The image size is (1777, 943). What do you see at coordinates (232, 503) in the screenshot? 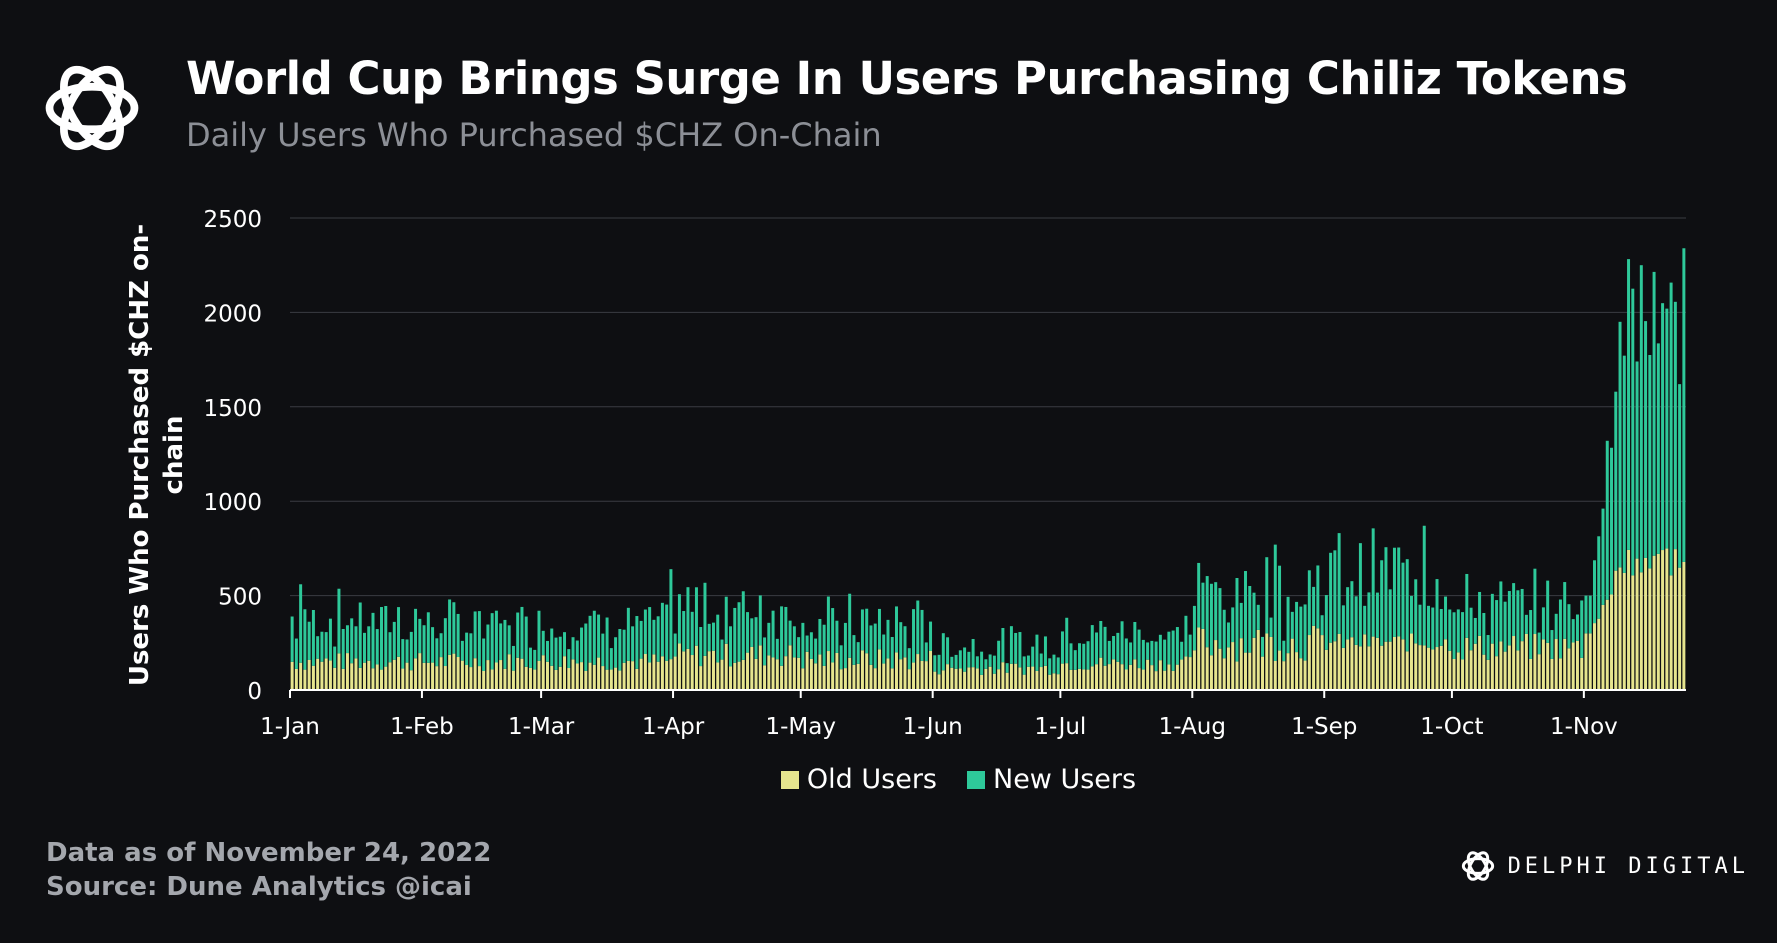
I see `y-tick-label: 1000` at bounding box center [232, 503].